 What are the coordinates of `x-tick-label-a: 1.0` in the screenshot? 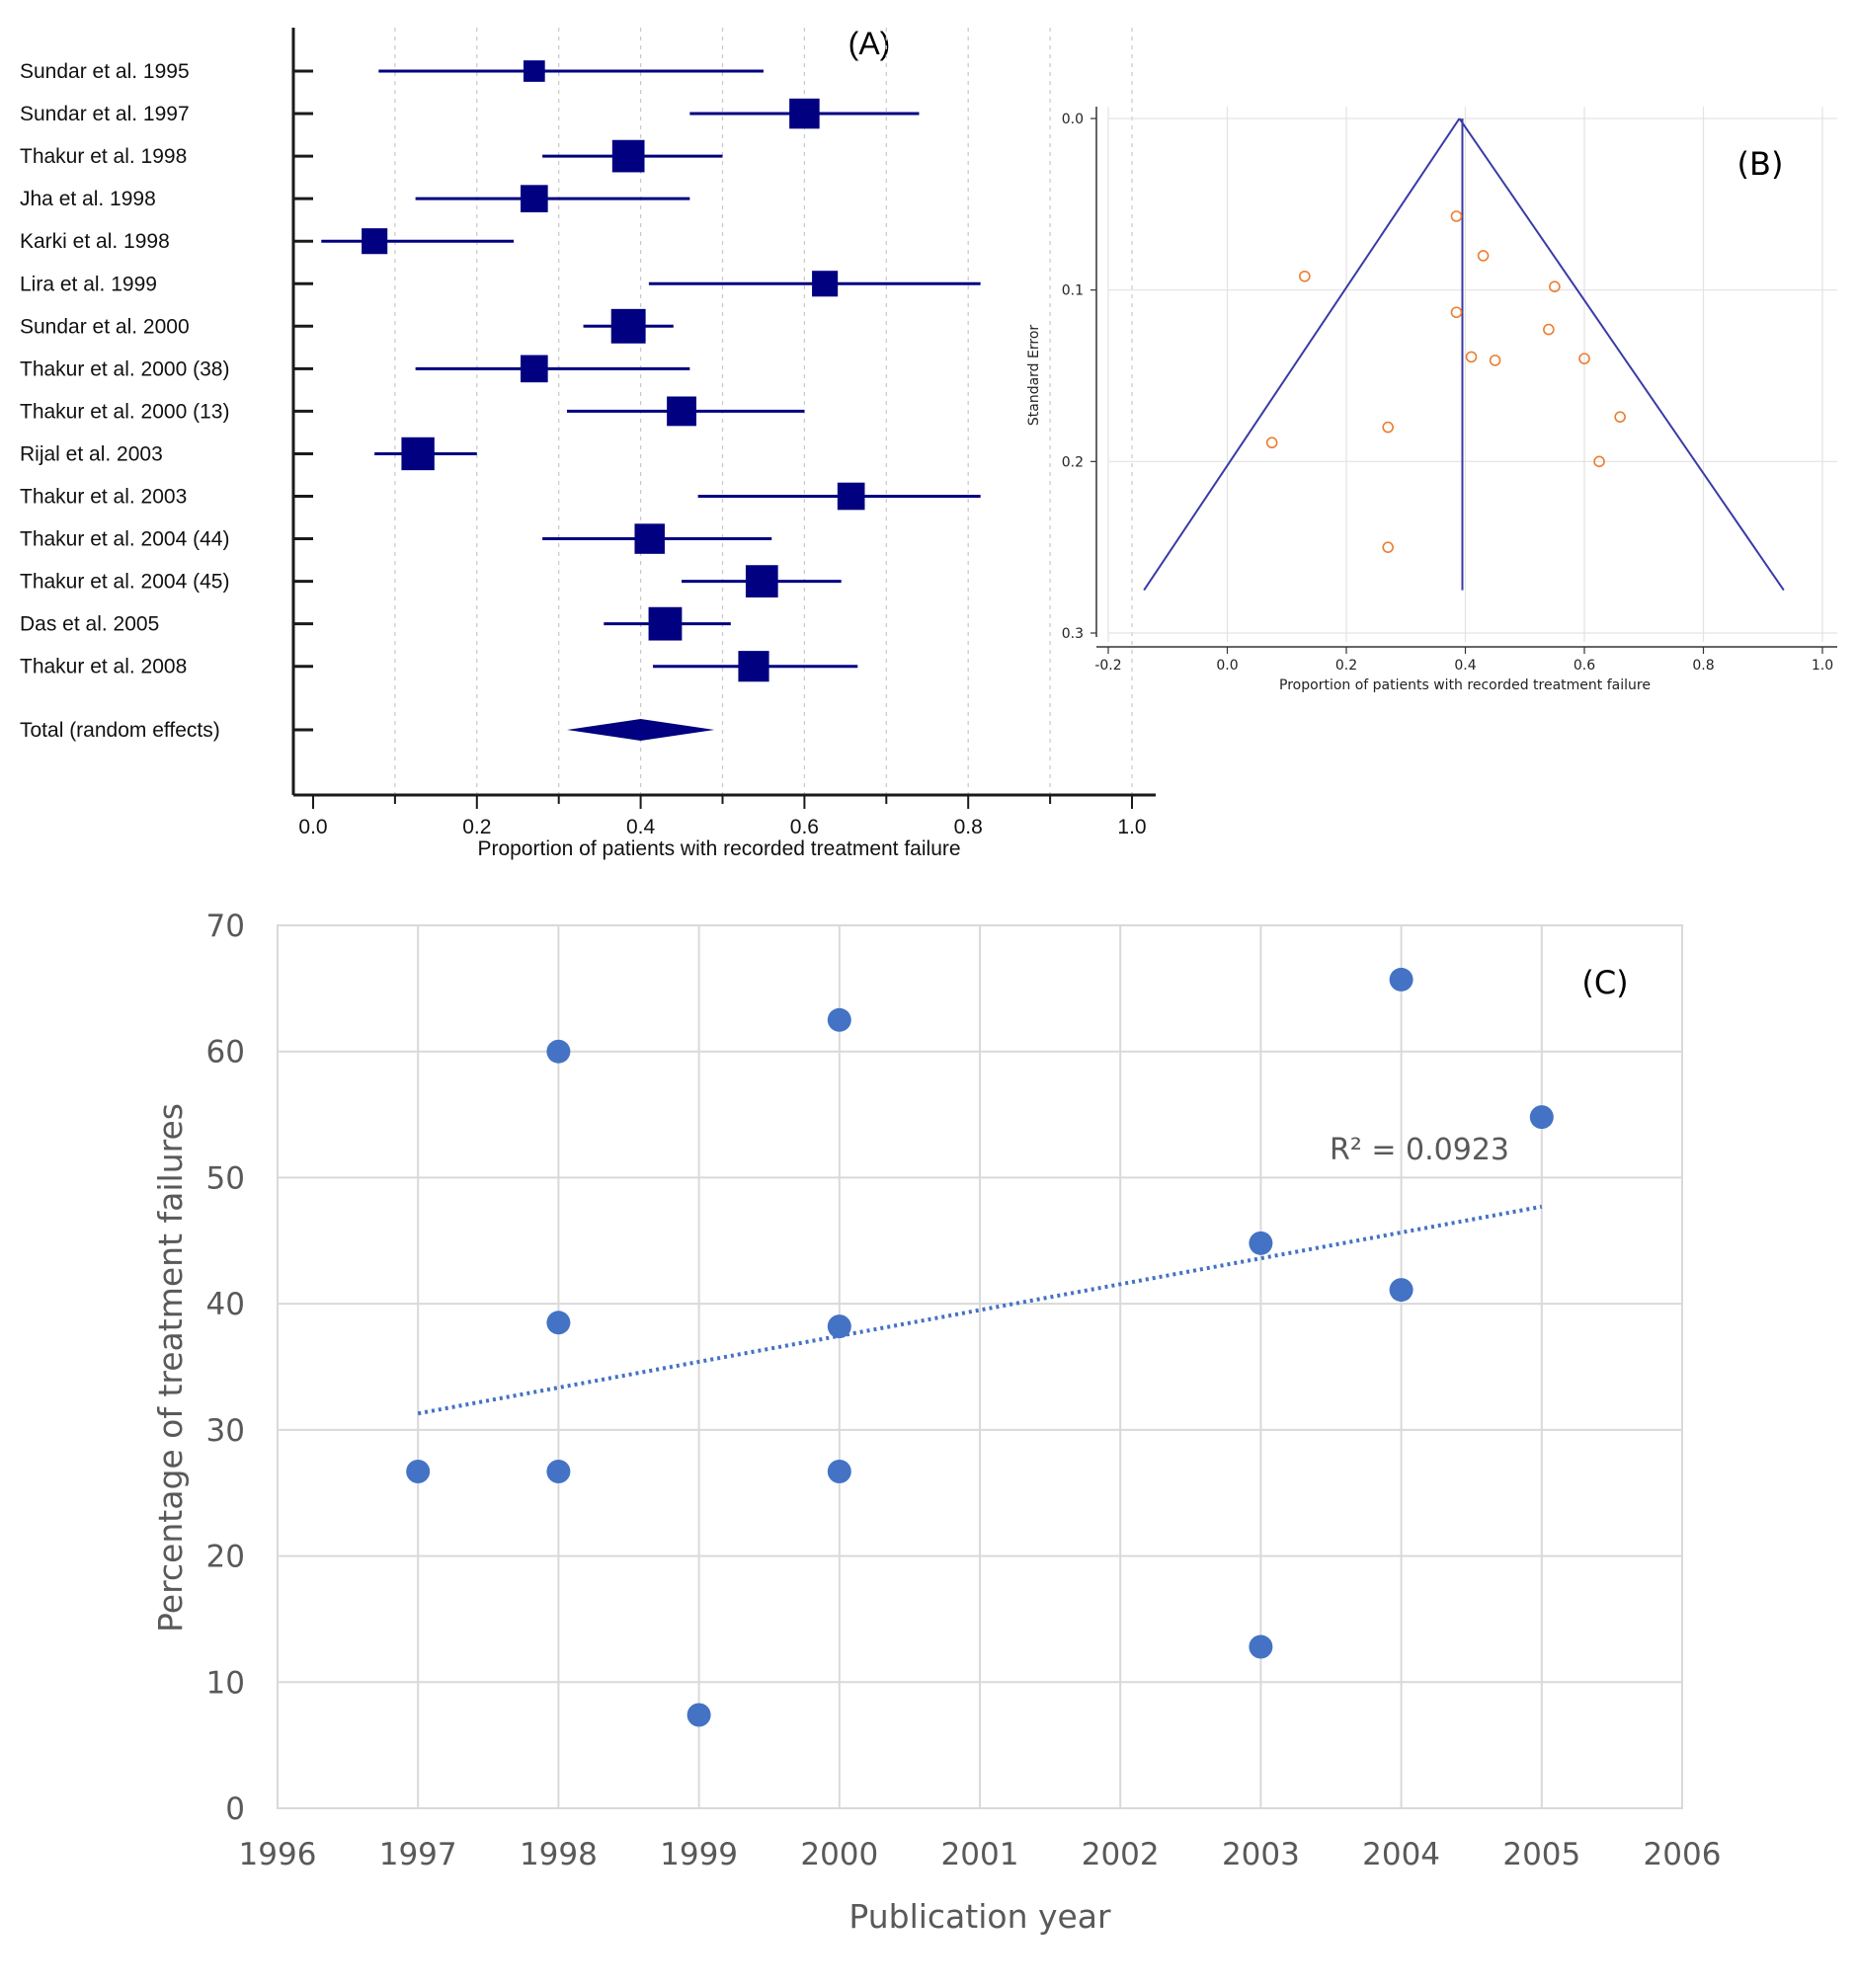 It's located at (1131, 827).